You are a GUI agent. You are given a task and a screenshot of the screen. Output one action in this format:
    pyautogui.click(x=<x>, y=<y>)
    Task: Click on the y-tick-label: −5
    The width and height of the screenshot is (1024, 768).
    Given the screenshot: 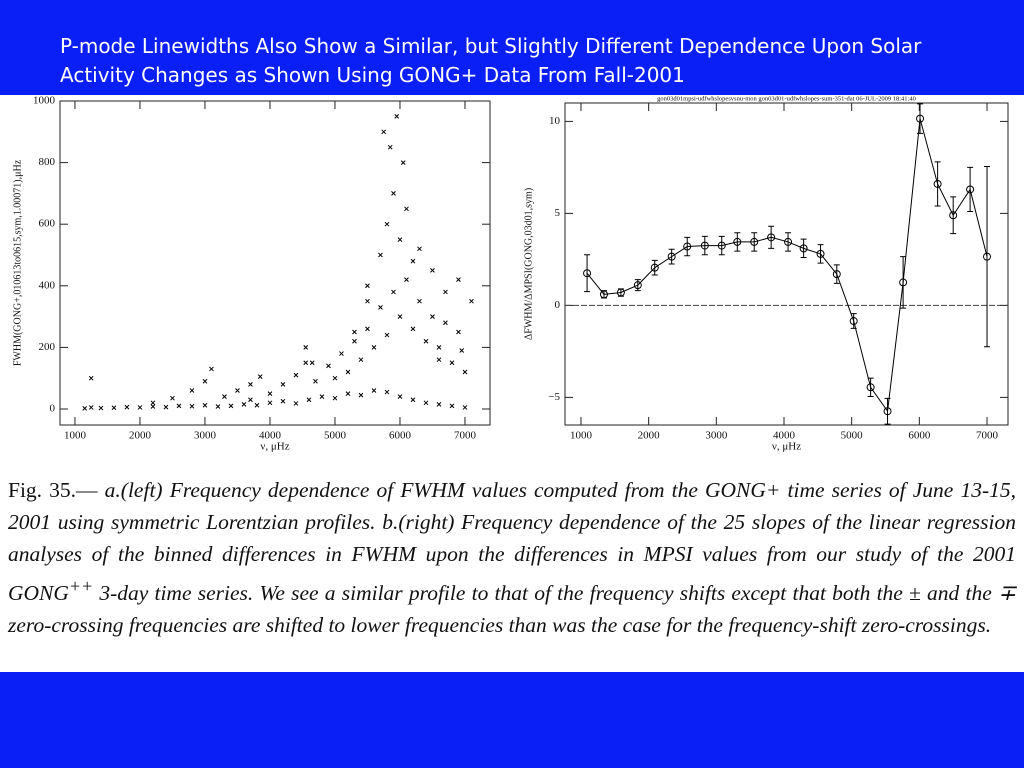 What is the action you would take?
    pyautogui.click(x=554, y=397)
    